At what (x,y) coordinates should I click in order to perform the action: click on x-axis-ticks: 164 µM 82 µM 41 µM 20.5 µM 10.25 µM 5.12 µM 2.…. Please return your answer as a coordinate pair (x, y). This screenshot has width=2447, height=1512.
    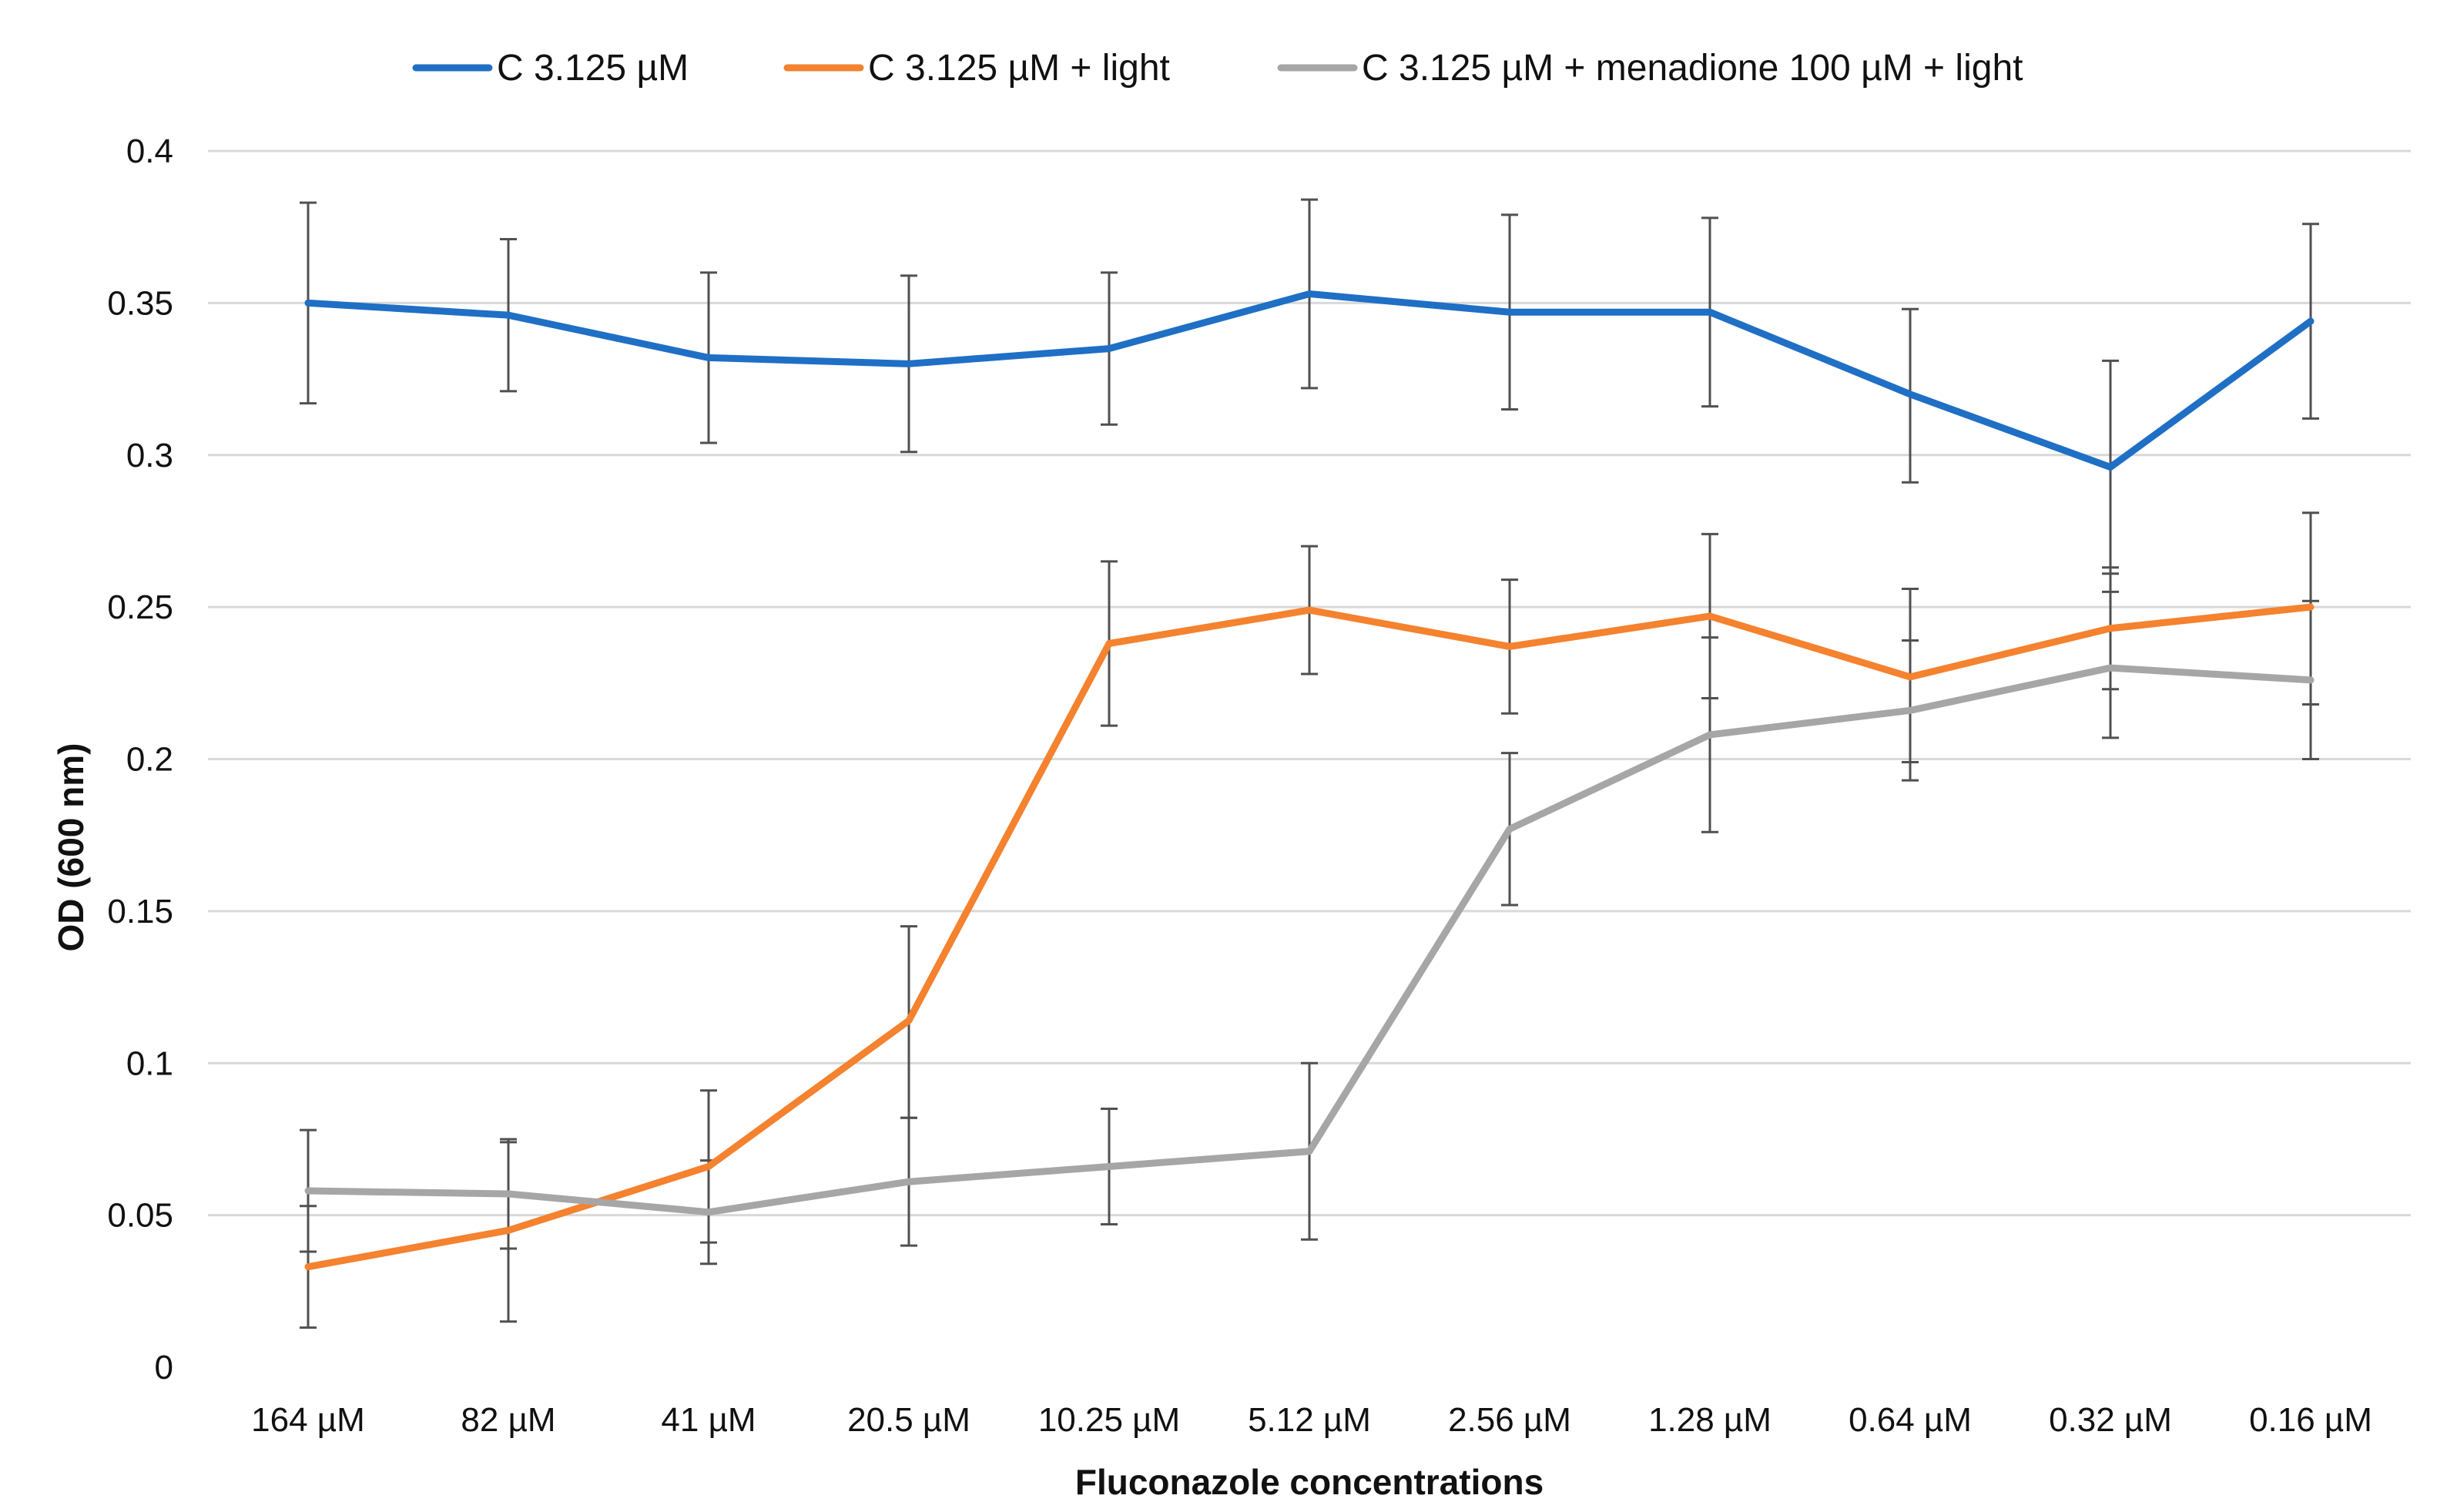
    Looking at the image, I should click on (1311, 1420).